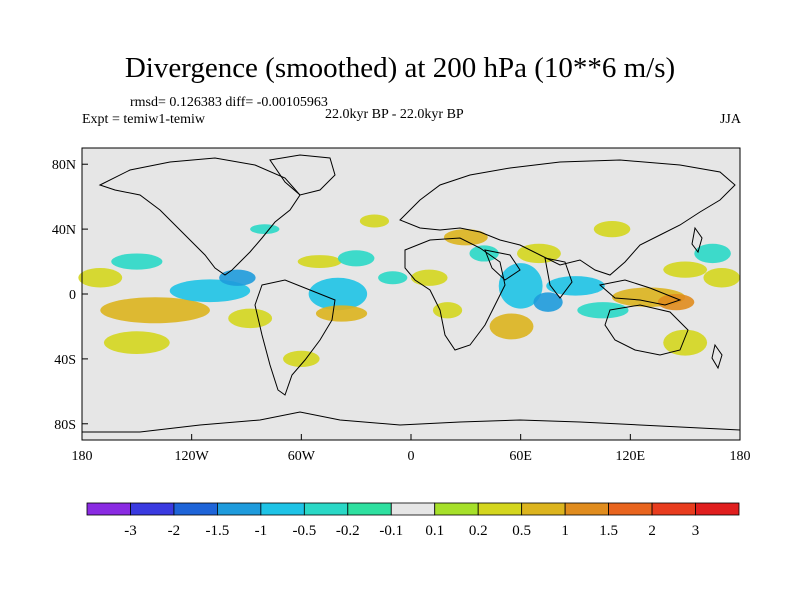 The width and height of the screenshot is (800, 600). What do you see at coordinates (304, 531) in the screenshot?
I see `colorbar-label-4: -0.5` at bounding box center [304, 531].